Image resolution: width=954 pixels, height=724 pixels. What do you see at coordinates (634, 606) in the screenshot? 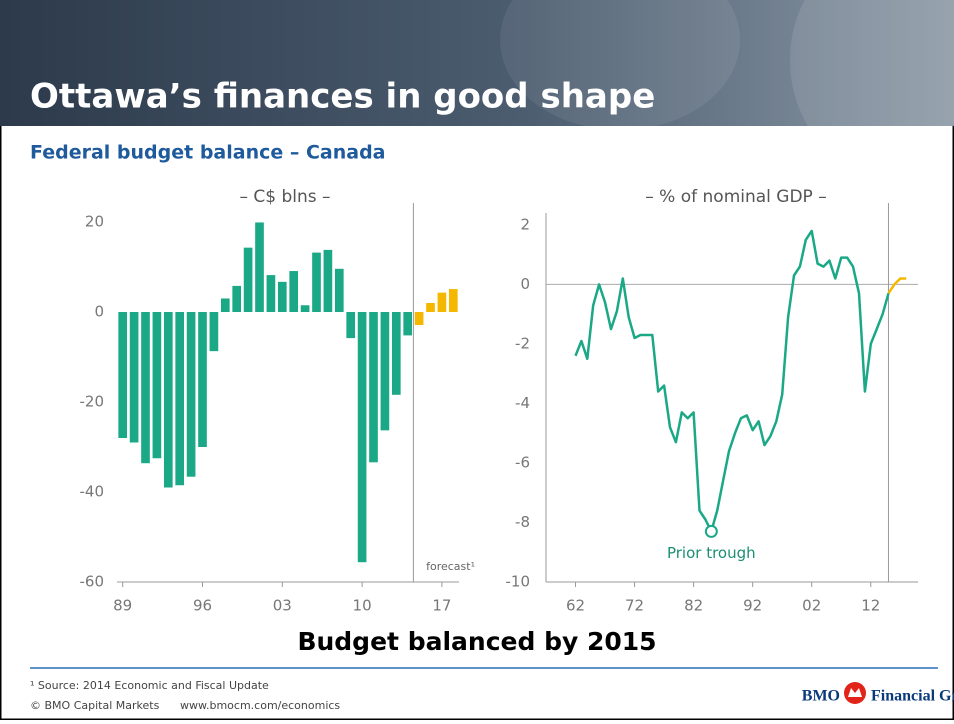
I see `x-tick-label: 72` at bounding box center [634, 606].